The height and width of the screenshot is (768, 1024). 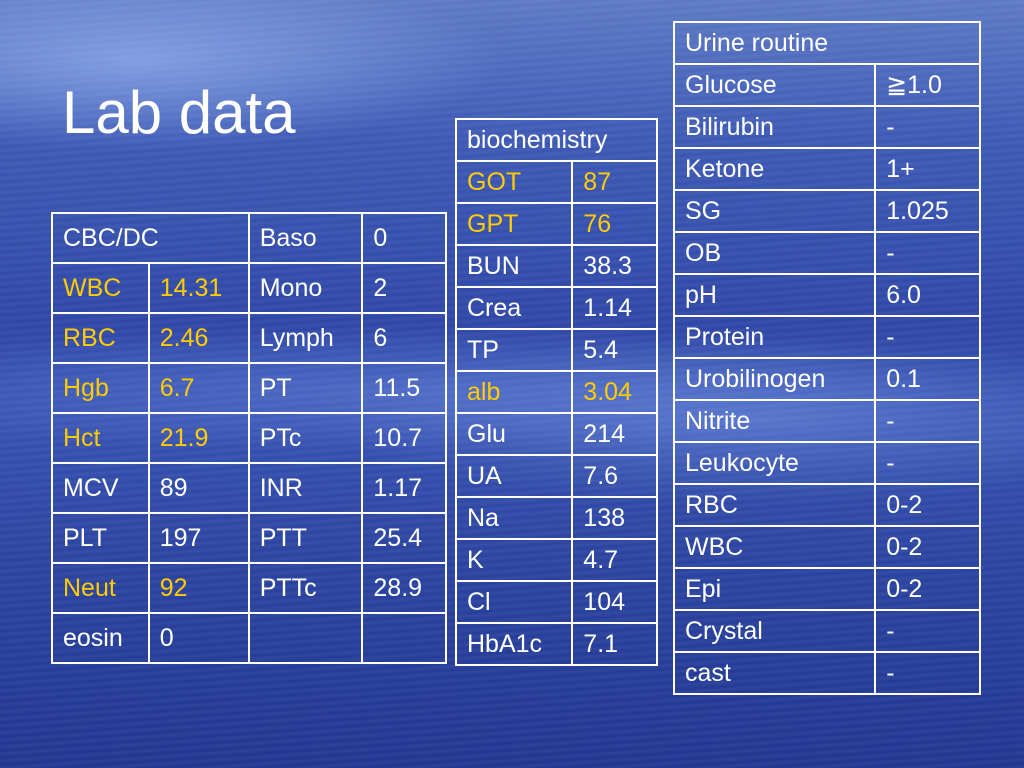 What do you see at coordinates (556, 518) in the screenshot?
I see `table-row: Na 138` at bounding box center [556, 518].